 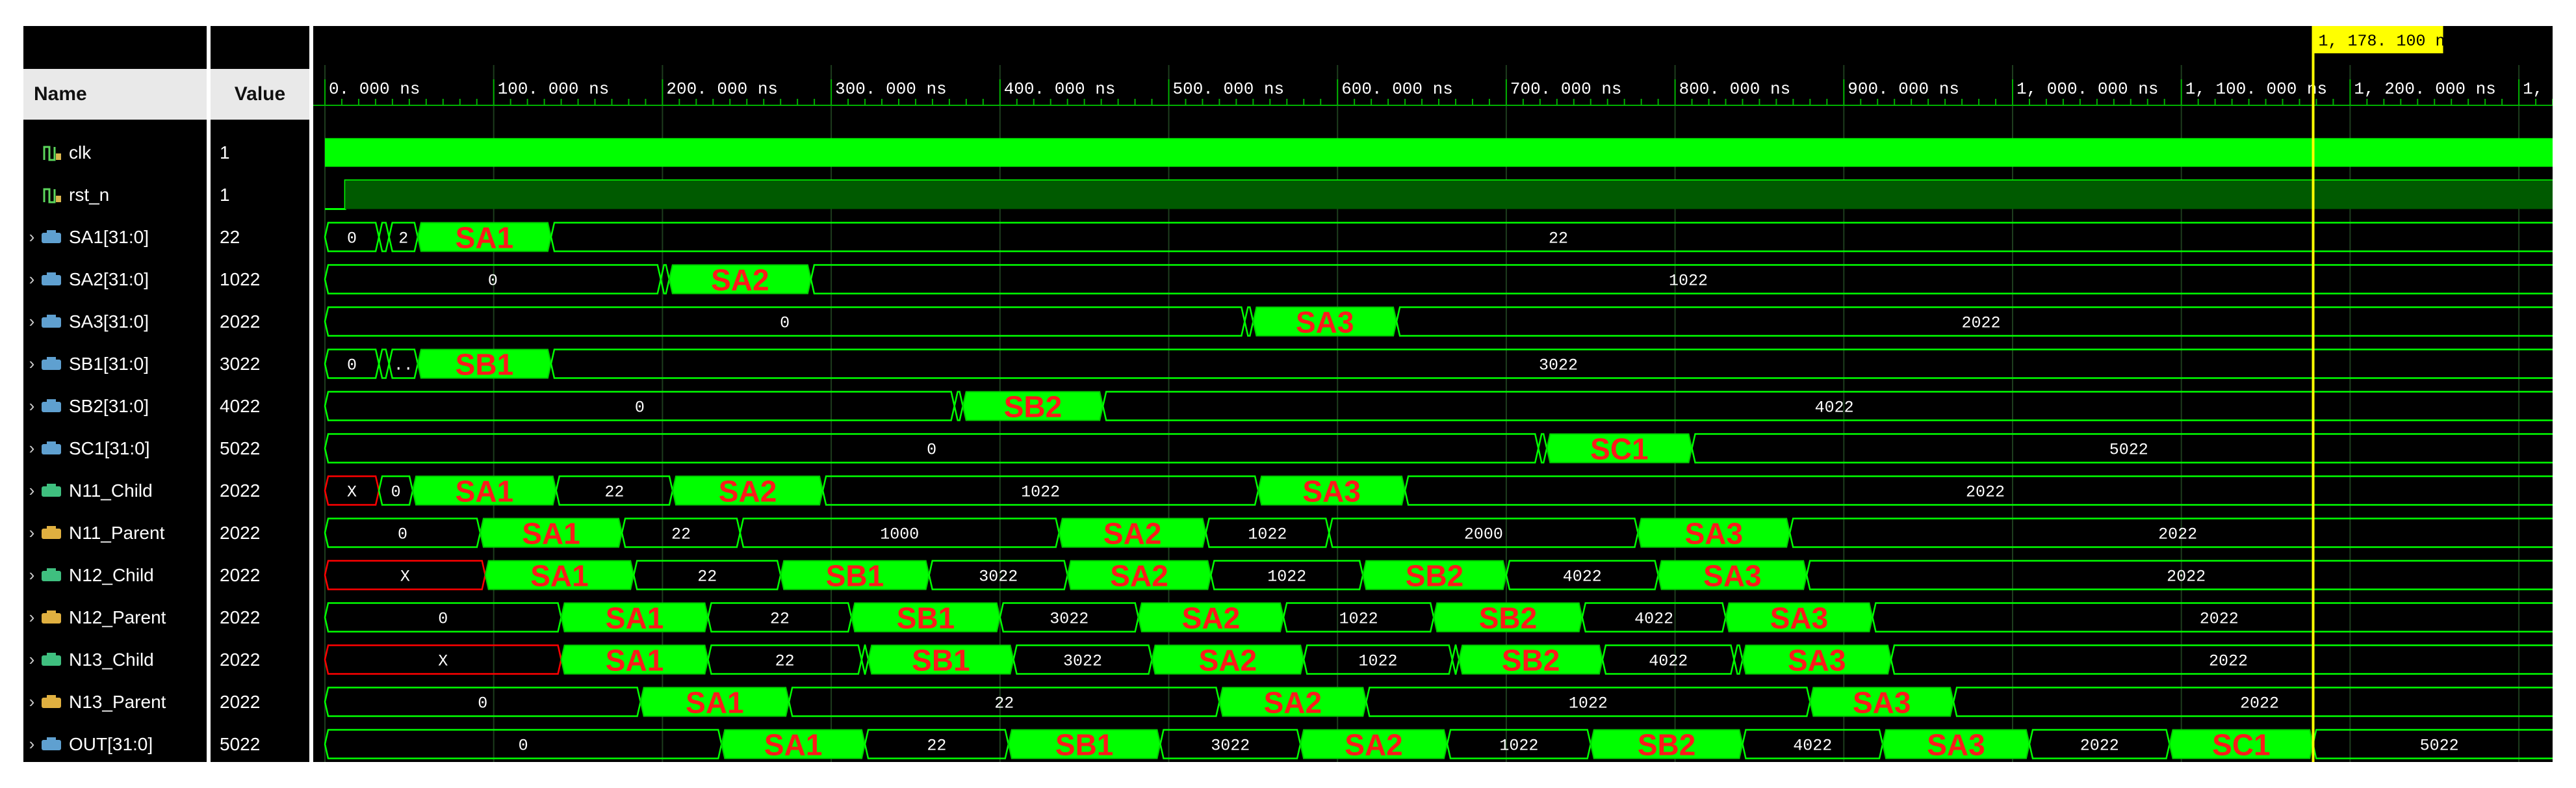 I want to click on signal-name: N12_Parent, so click(x=117, y=617).